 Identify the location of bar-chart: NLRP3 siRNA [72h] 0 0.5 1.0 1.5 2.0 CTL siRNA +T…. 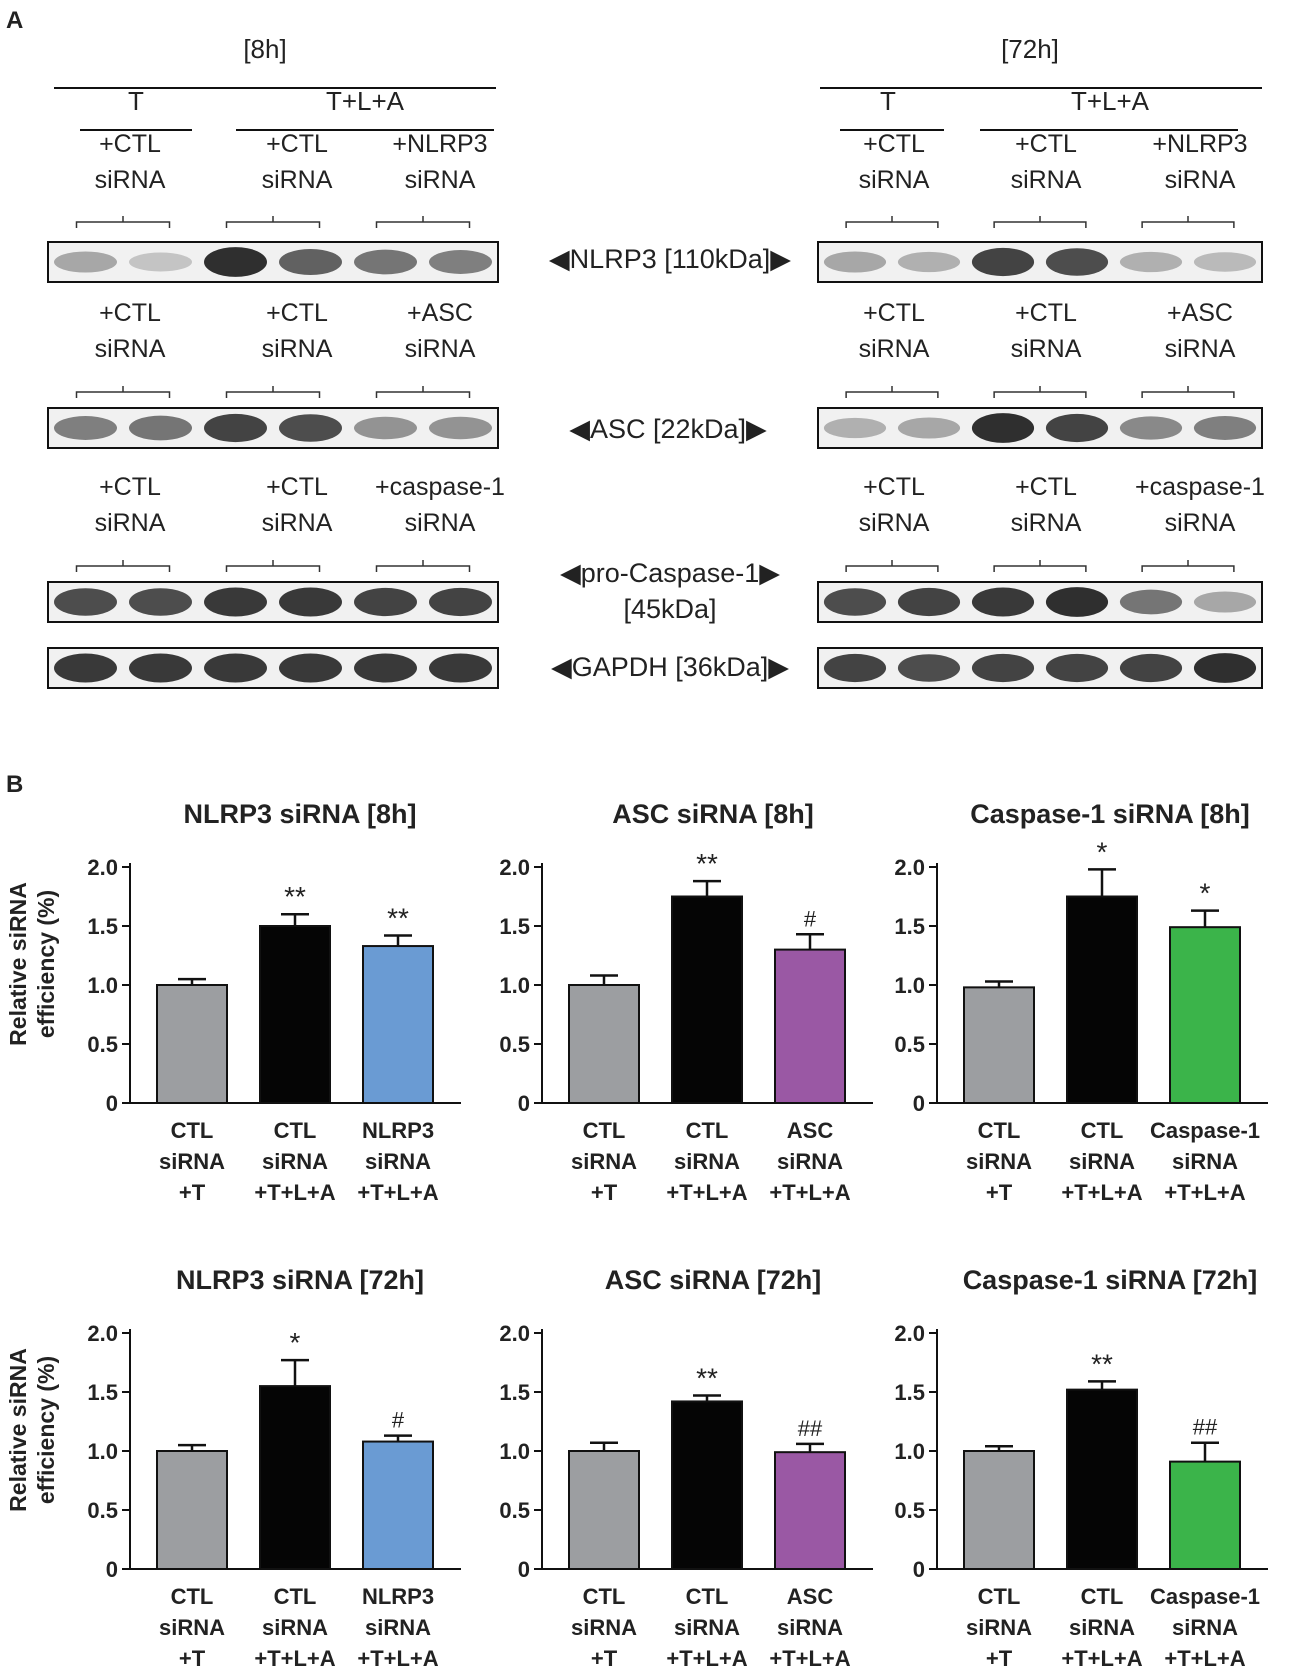
(274, 1468).